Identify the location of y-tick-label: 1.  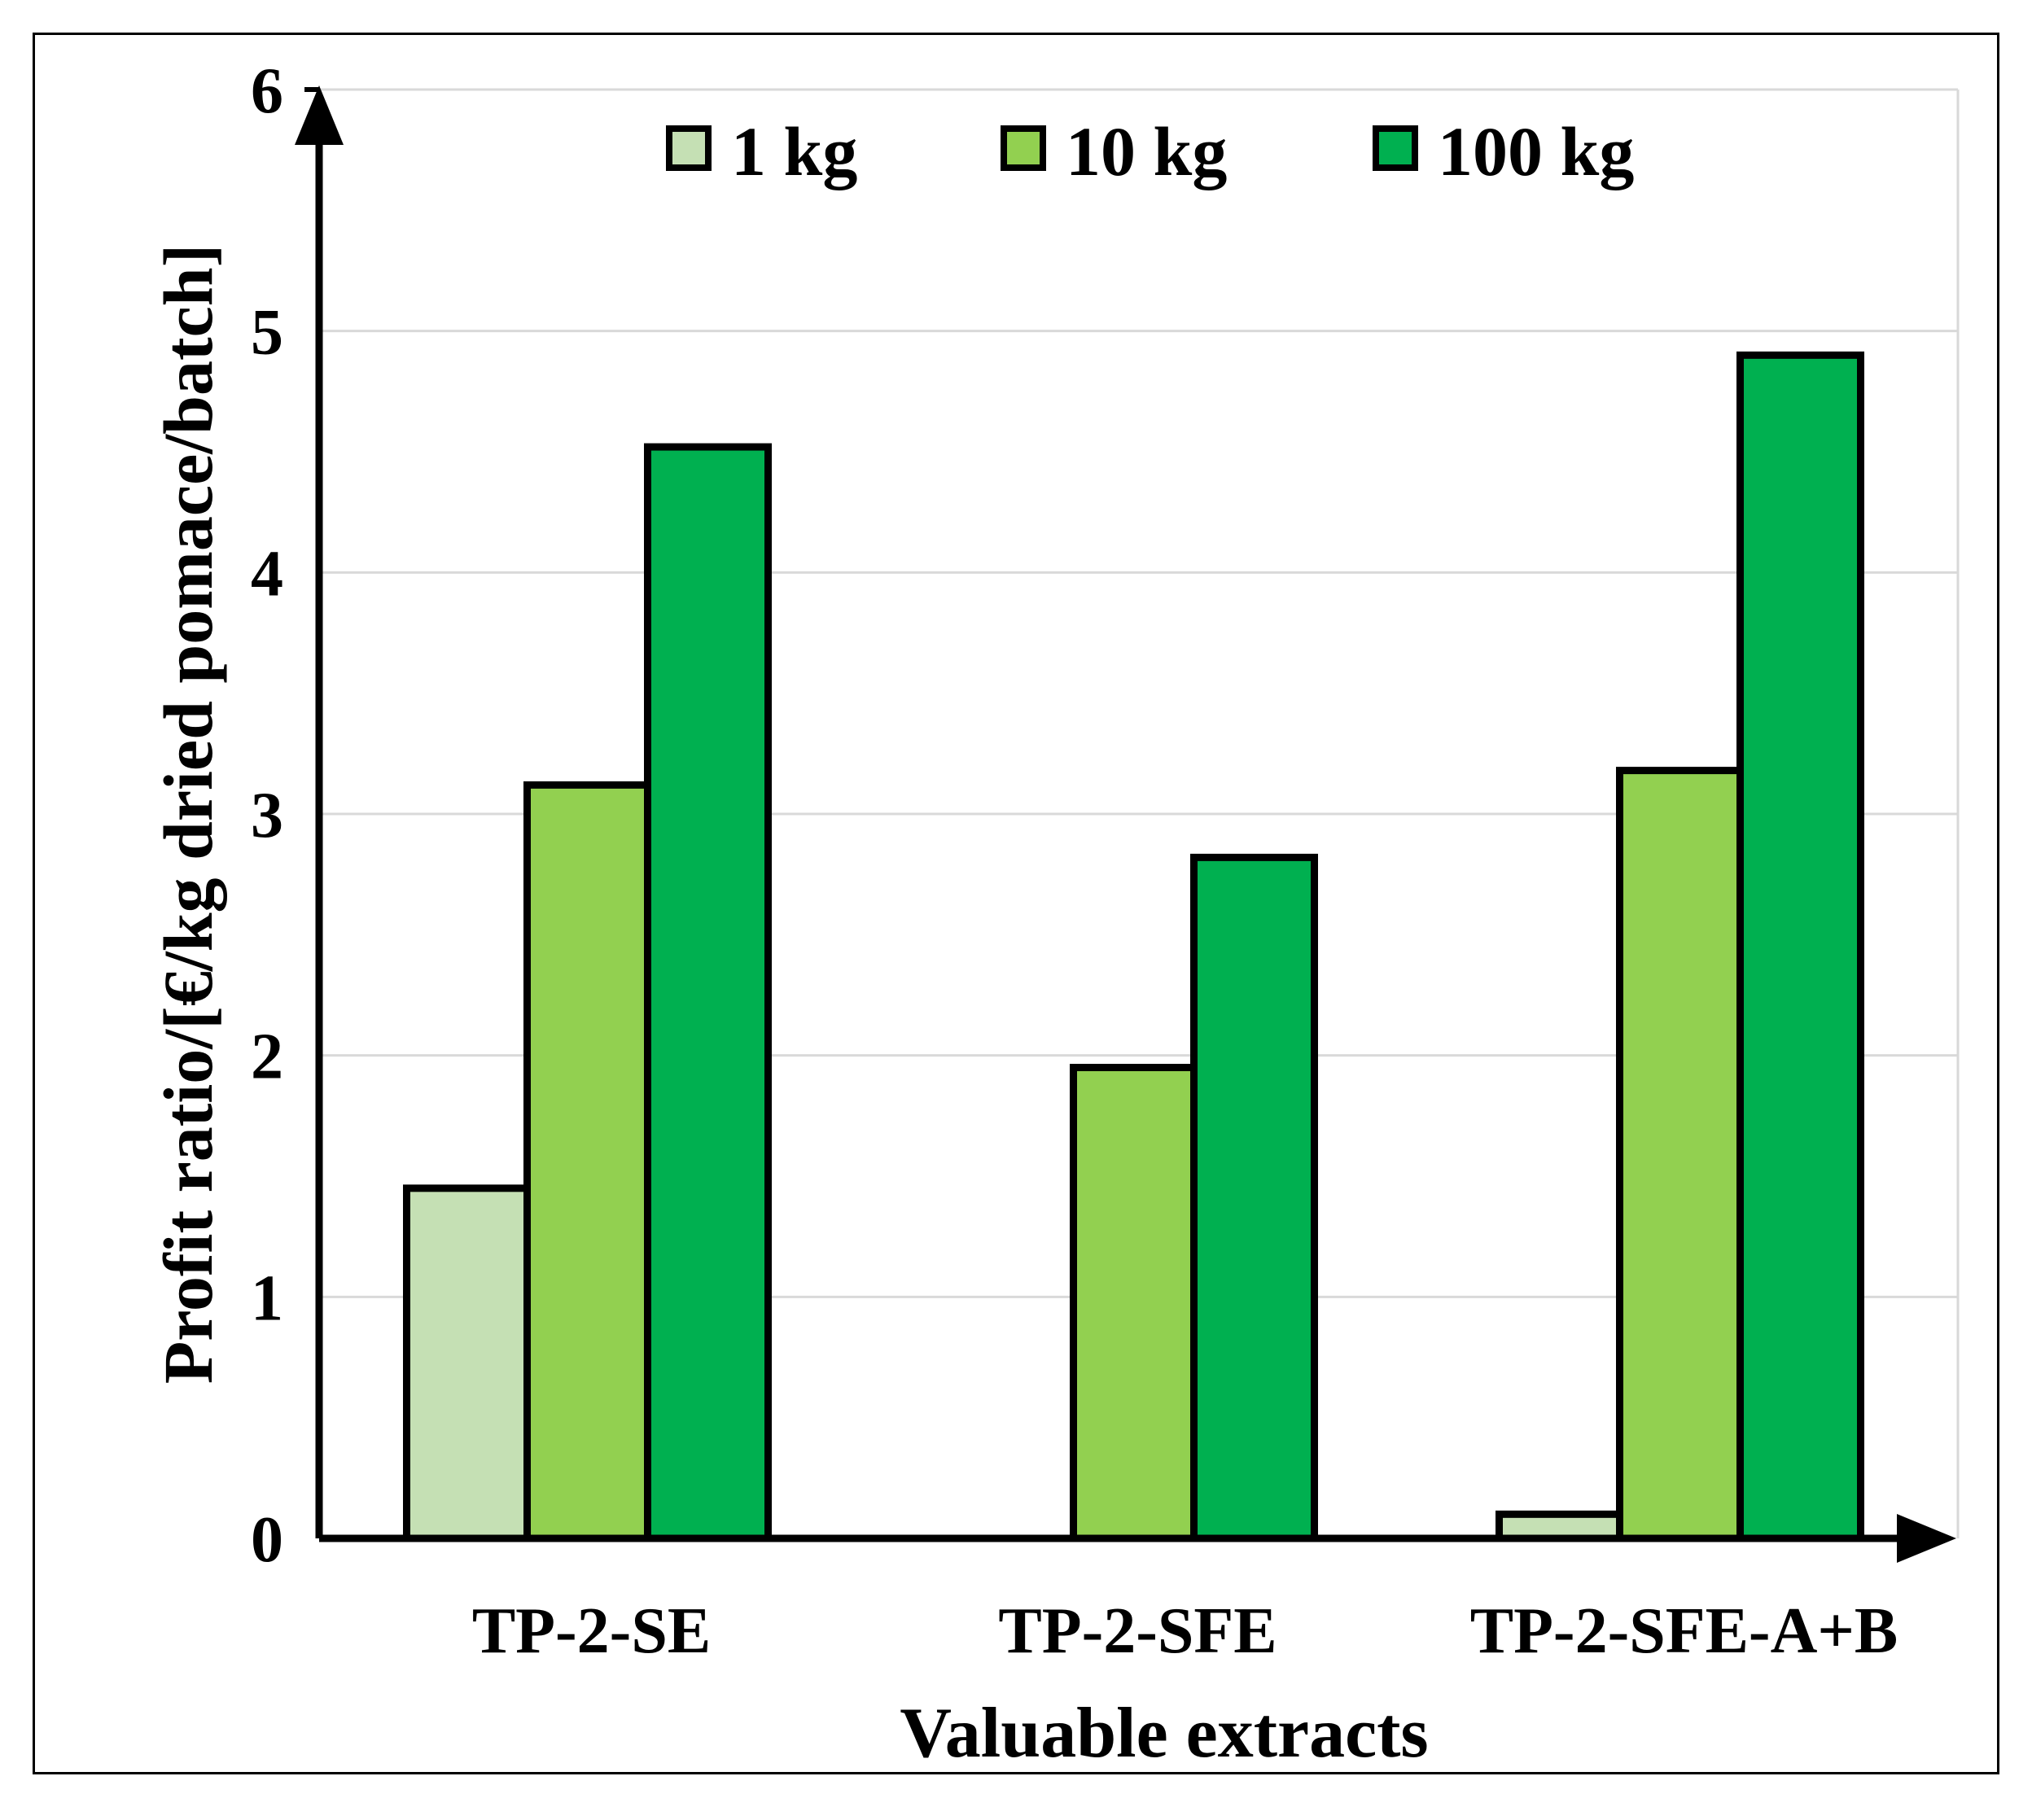
(267, 1298).